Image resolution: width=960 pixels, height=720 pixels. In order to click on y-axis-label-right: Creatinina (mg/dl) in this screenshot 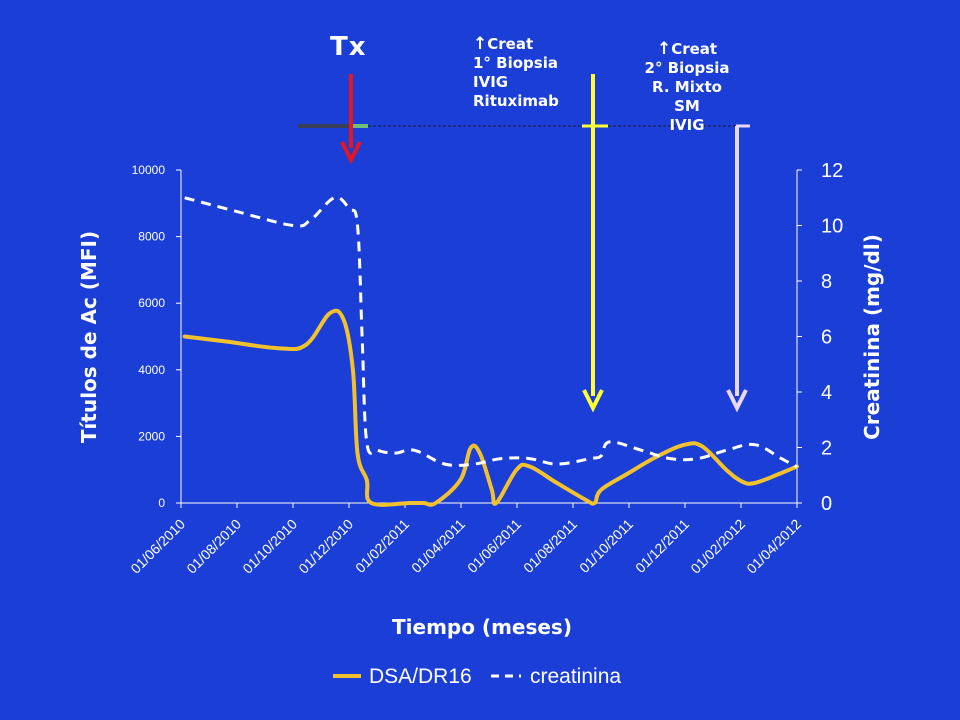, I will do `click(872, 337)`.